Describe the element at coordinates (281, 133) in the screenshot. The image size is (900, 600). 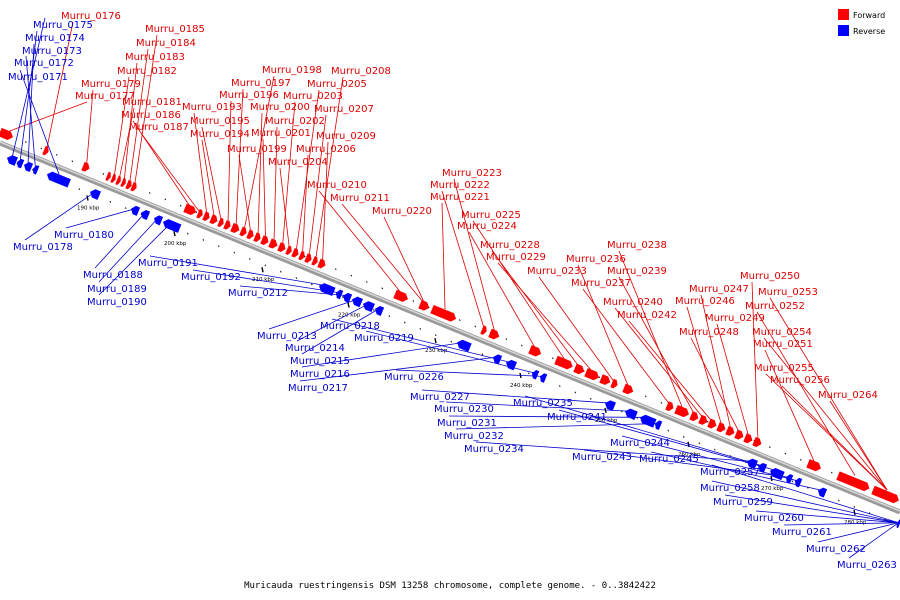
I see `gene-label: Murru_0201` at that location.